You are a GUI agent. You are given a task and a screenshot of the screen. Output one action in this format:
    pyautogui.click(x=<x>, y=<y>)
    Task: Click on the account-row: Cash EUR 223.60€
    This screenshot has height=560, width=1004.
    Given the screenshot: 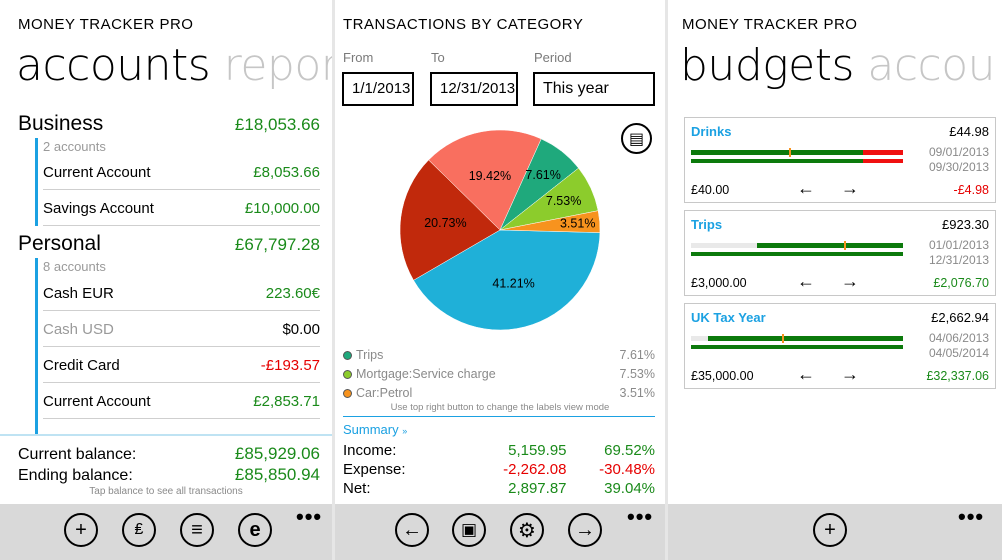 What is the action you would take?
    pyautogui.click(x=181, y=293)
    